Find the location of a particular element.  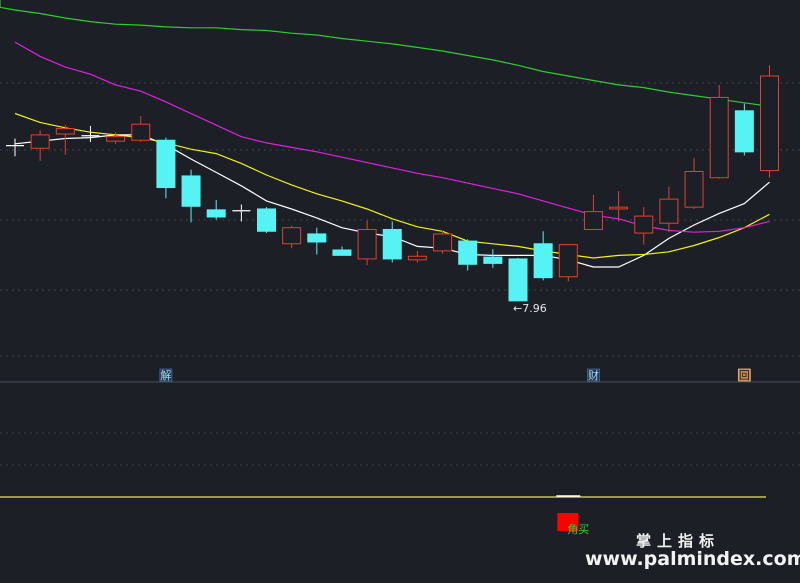

event-badge: 解 is located at coordinates (166, 375).